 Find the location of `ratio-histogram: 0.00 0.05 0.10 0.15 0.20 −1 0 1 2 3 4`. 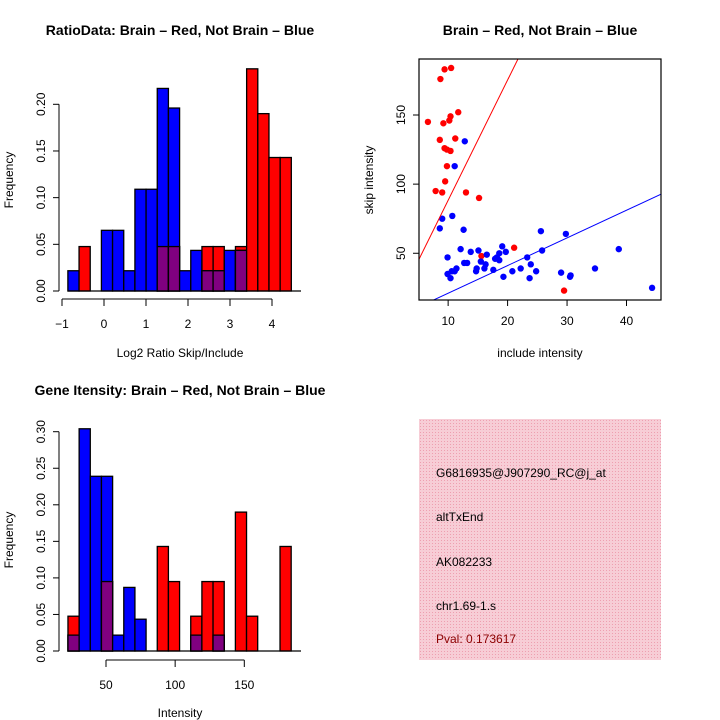

ratio-histogram: 0.00 0.05 0.10 0.15 0.20 −1 0 1 2 3 4 is located at coordinates (167, 199).